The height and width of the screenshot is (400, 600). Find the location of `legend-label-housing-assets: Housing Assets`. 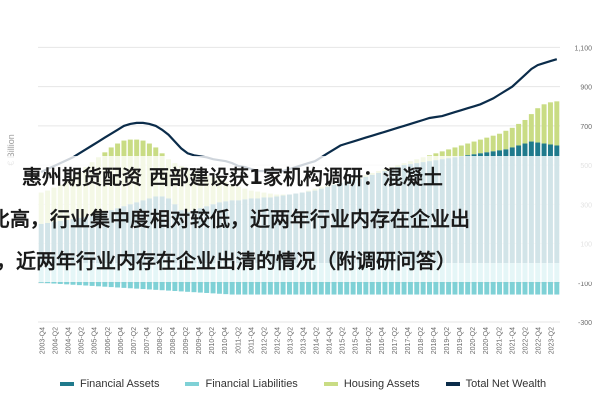

legend-label-housing-assets: Housing Assets is located at coordinates (381, 384).